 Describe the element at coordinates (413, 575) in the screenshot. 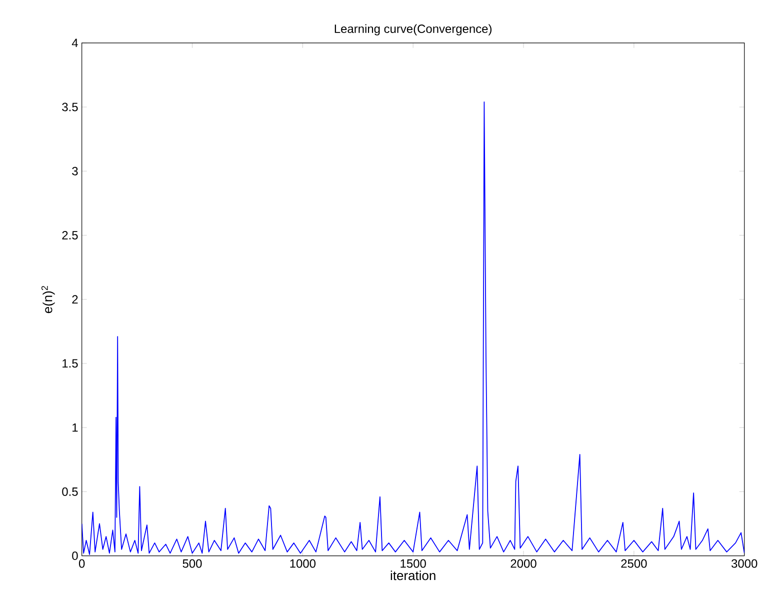

I see `x-axis-title: iteration` at that location.